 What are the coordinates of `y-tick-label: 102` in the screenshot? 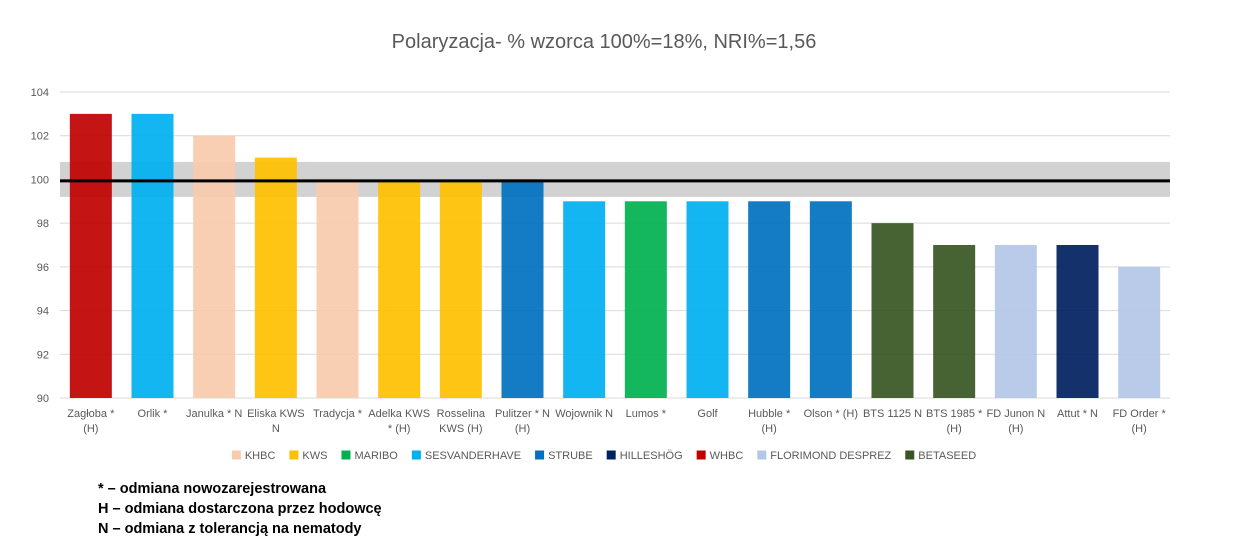 It's located at (40, 137).